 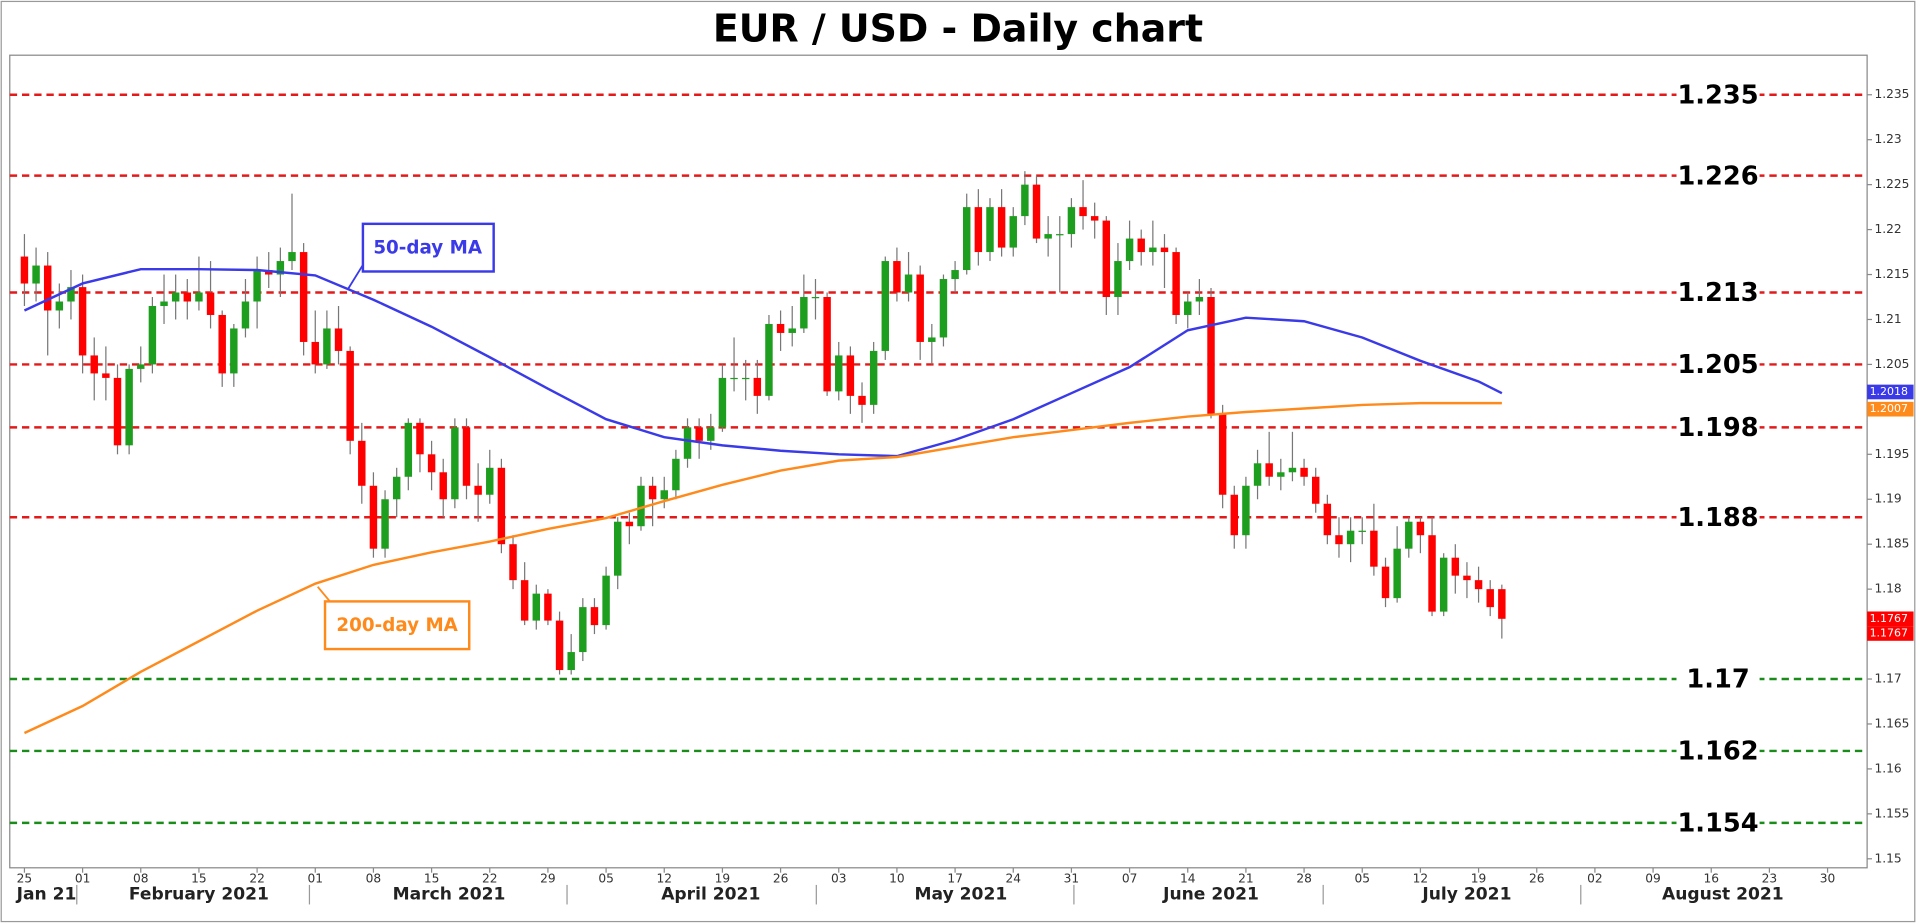 What do you see at coordinates (1887, 768) in the screenshot?
I see `y-tick-label: 1.16` at bounding box center [1887, 768].